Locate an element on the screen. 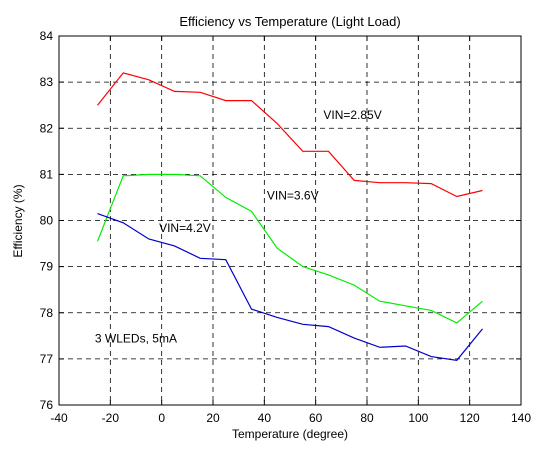  x-tick-label: -20 is located at coordinates (111, 418).